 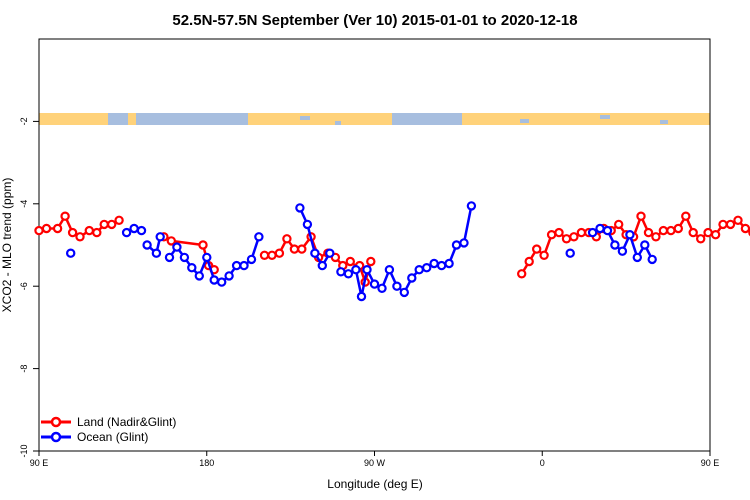 I want to click on map-strip-land, so click(x=374, y=119).